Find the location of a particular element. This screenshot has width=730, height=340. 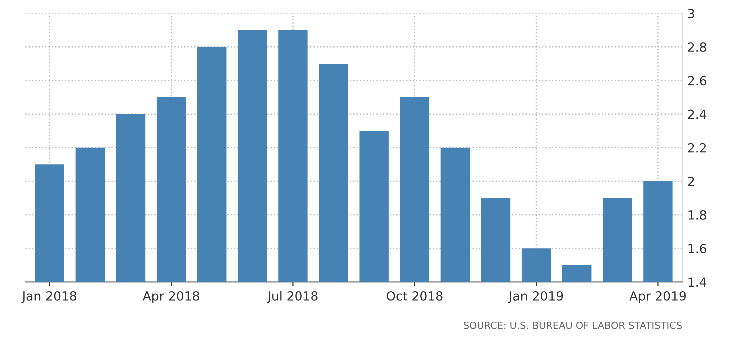

y-tick-label: 2.6 is located at coordinates (697, 81).